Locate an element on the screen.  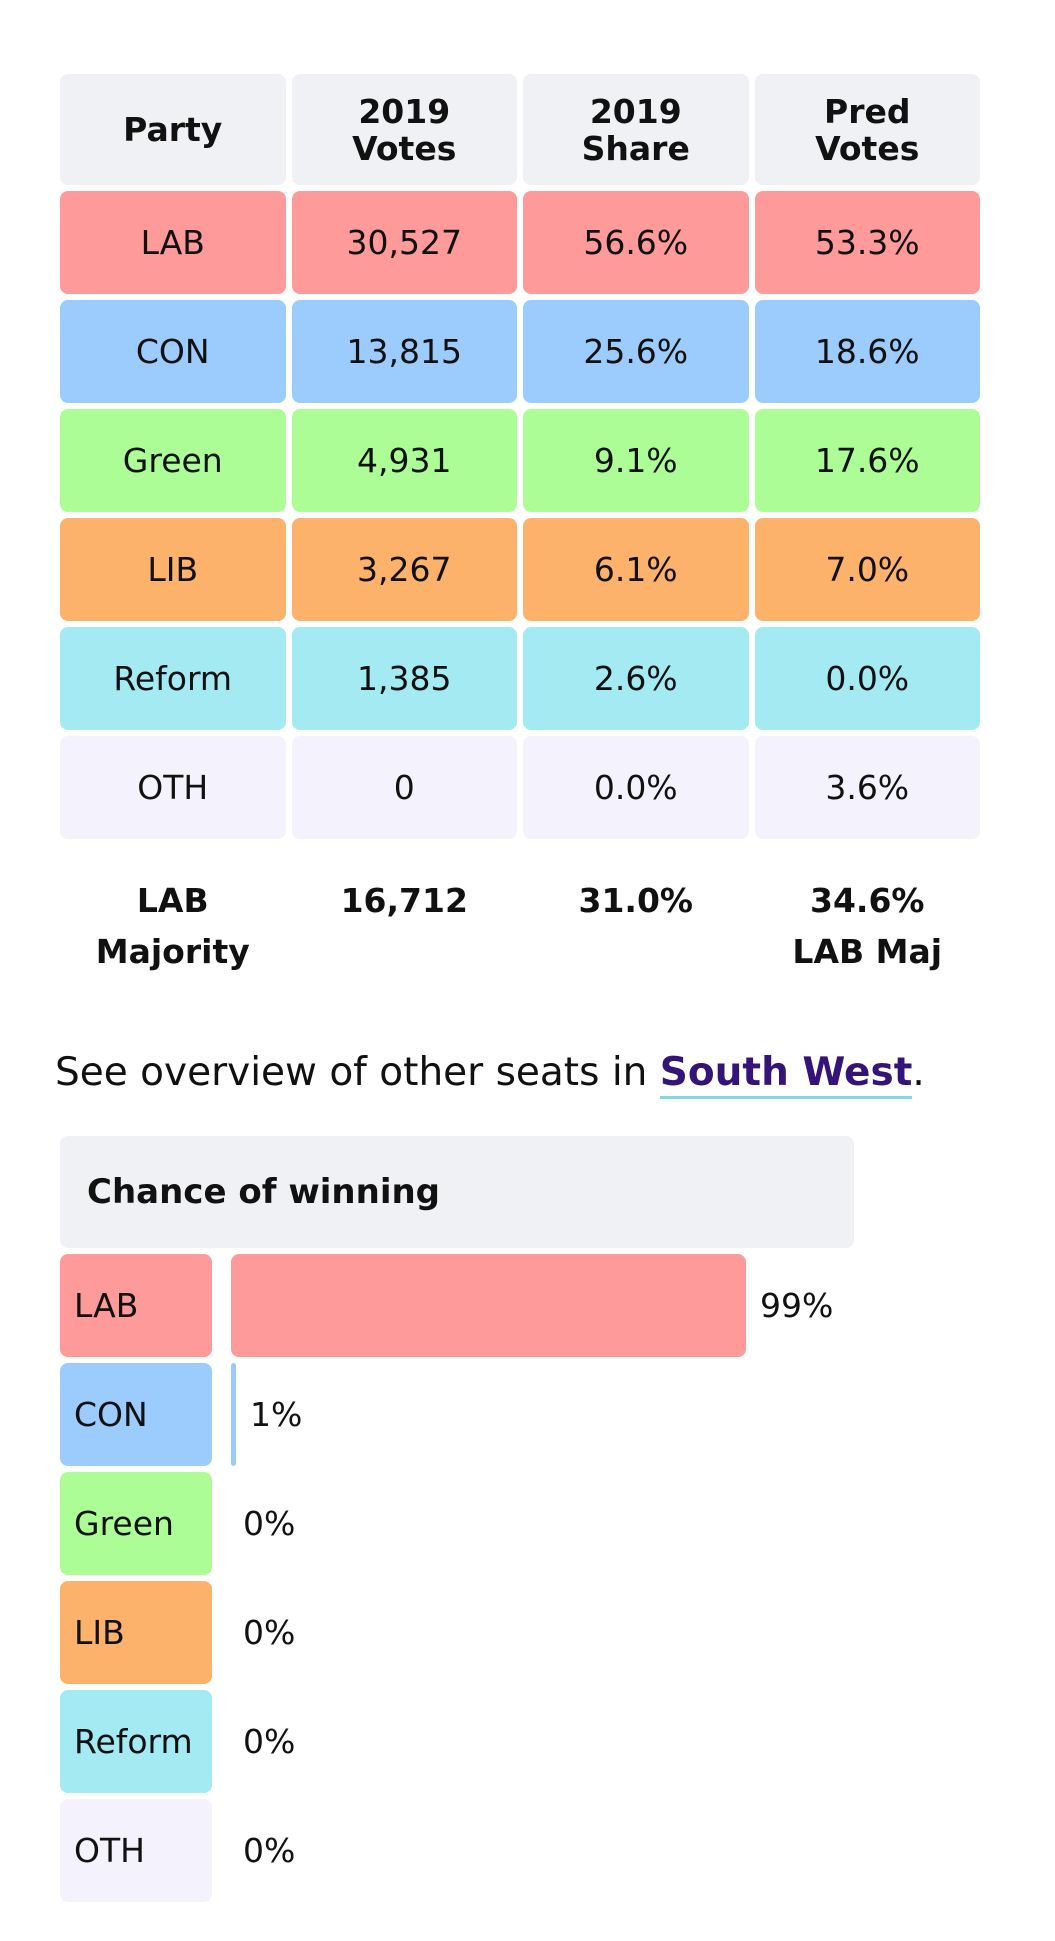
header-pred-votes: Pred Votes is located at coordinates (867, 129).